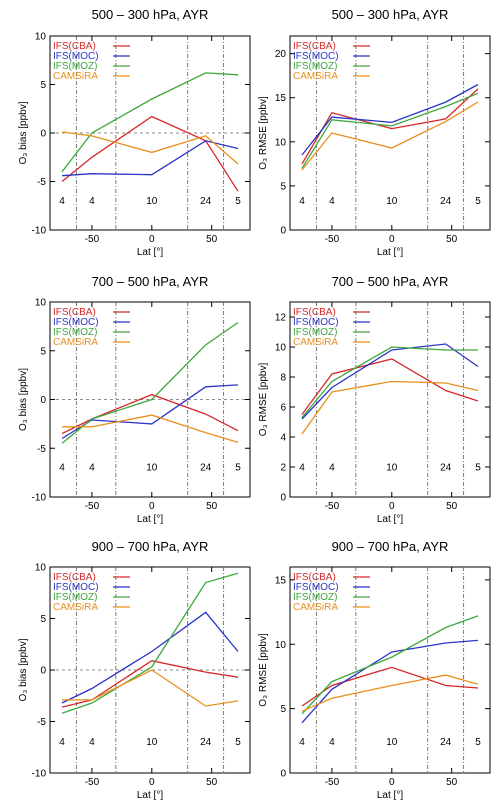 The width and height of the screenshot is (500, 810). I want to click on y-axis-label: O₃ bias [ppbv], so click(23, 132).